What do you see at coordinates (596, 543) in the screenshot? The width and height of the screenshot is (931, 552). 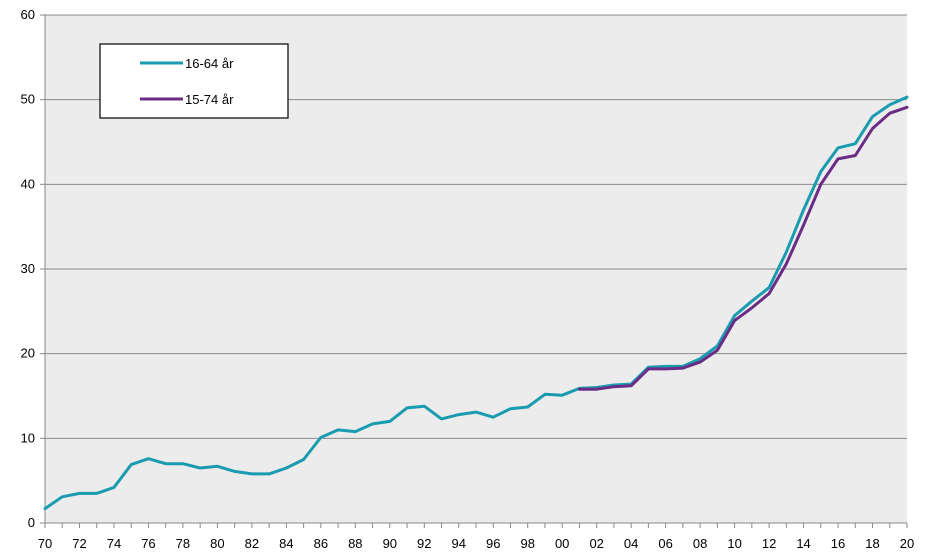 I see `x-tick-label-16: 02` at bounding box center [596, 543].